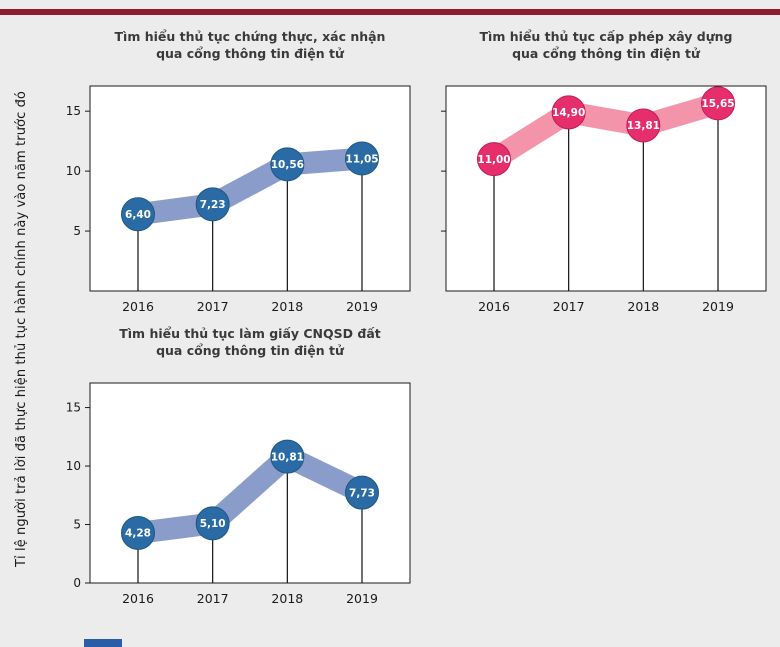 The image size is (780, 647). I want to click on data-point-label: 13,81, so click(643, 126).